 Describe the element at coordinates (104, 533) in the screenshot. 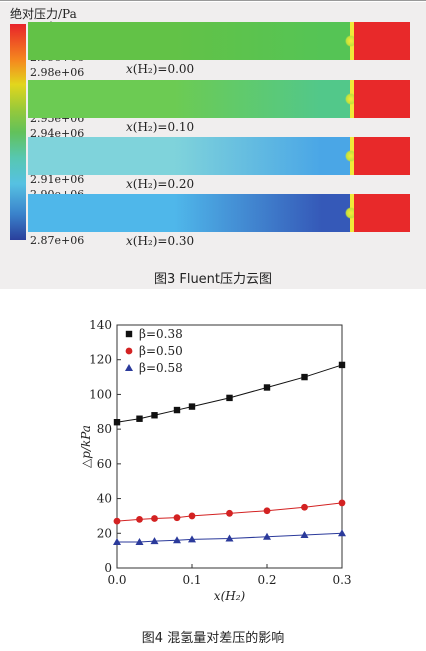

I see `y-tick-label: 20` at that location.